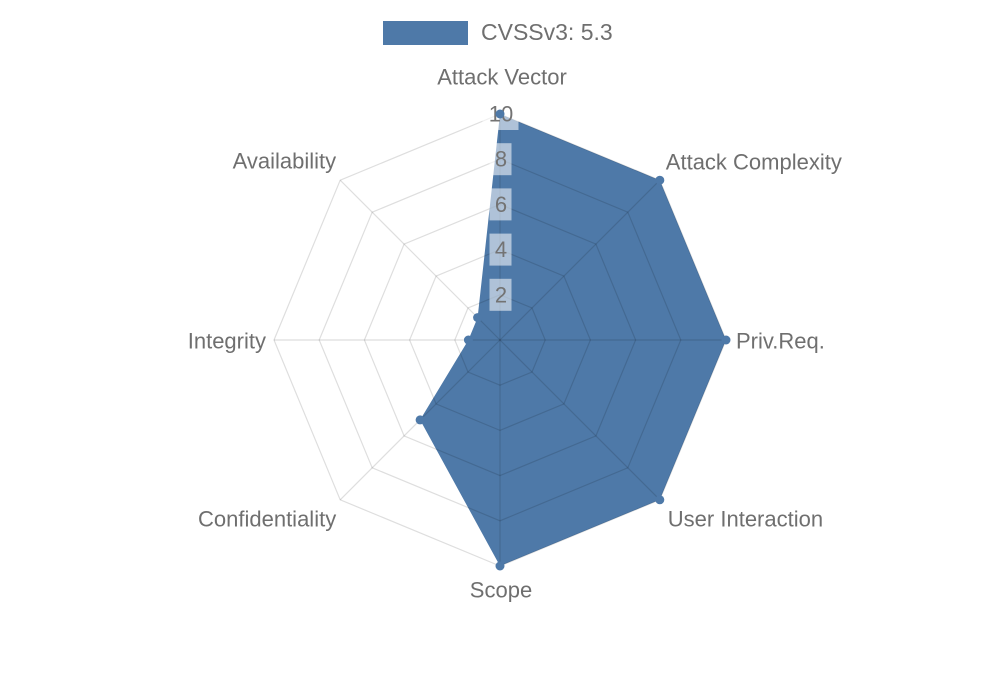  What do you see at coordinates (660, 180) in the screenshot?
I see `vertex-dot-attack-complexity` at bounding box center [660, 180].